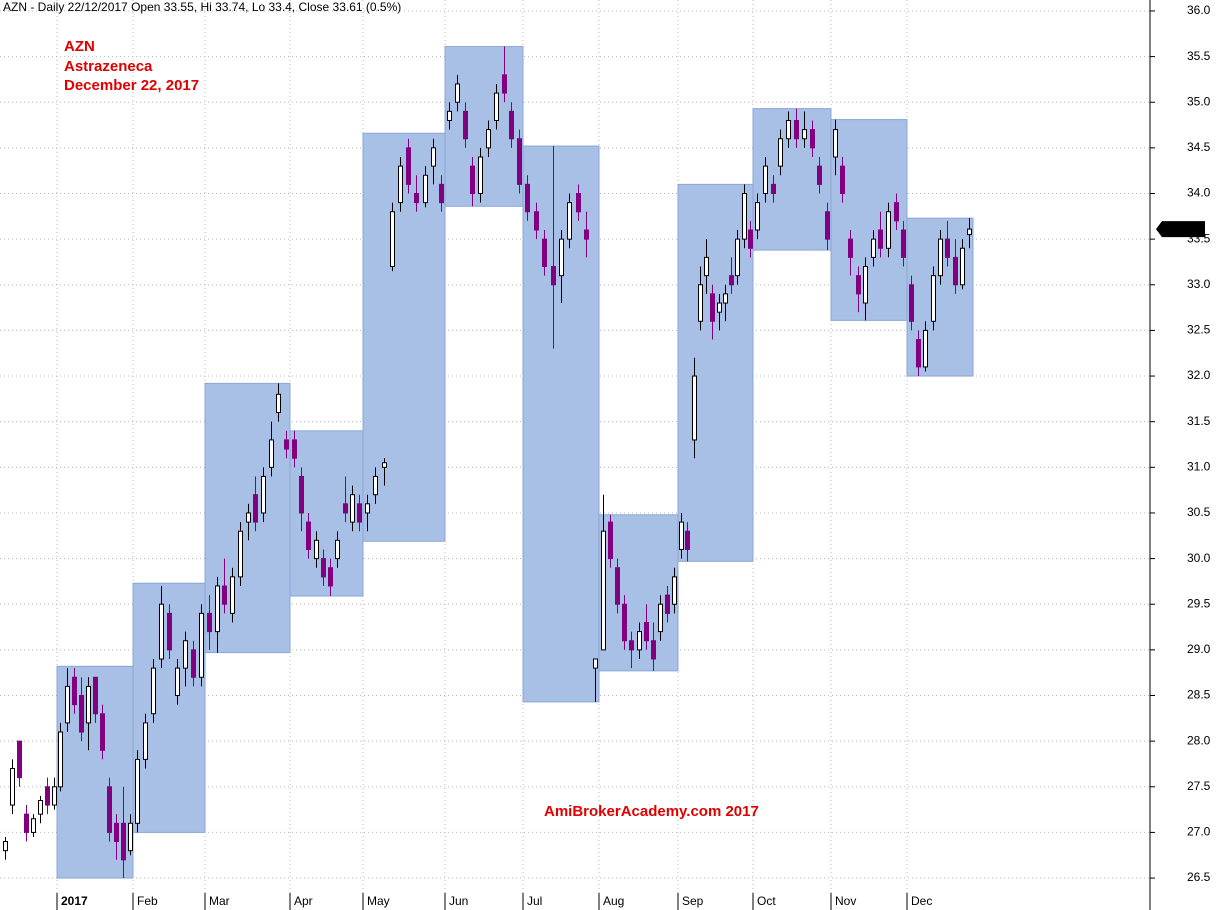 This screenshot has width=1216, height=910. I want to click on y-tick-label: 29.5, so click(1199, 603).